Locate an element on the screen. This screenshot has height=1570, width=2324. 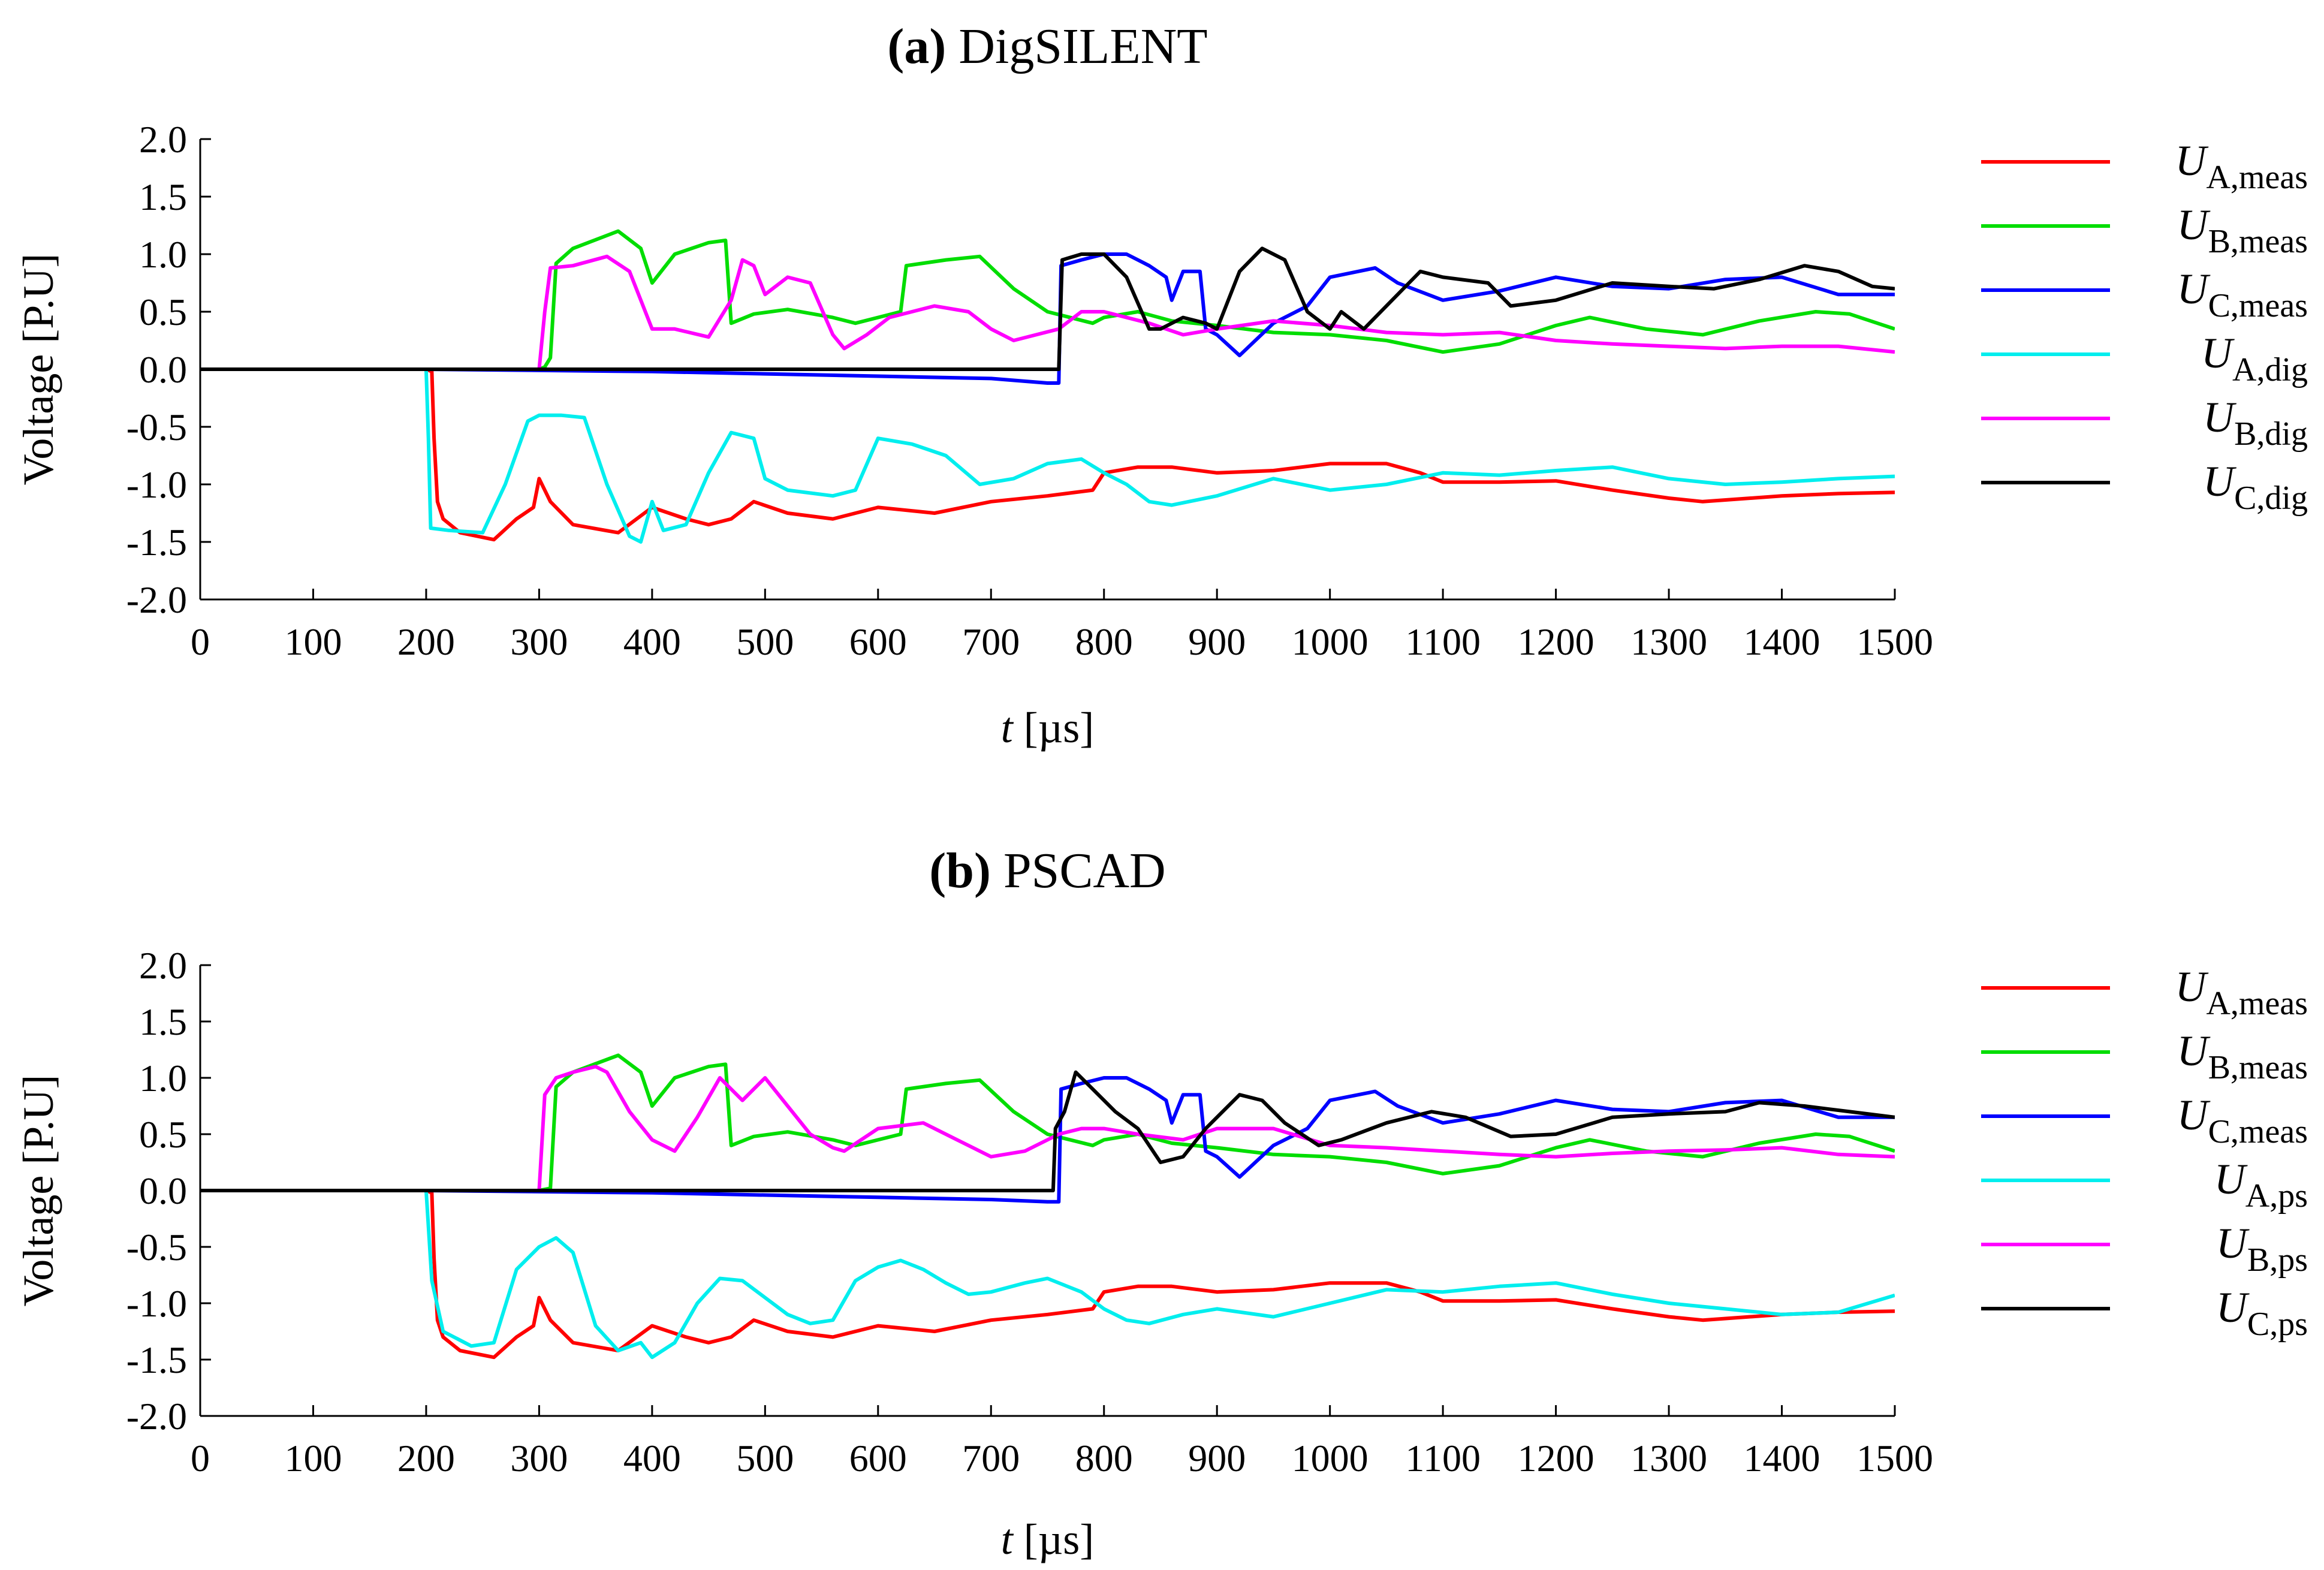
legend-label: UC,dig is located at coordinates (2255, 487).